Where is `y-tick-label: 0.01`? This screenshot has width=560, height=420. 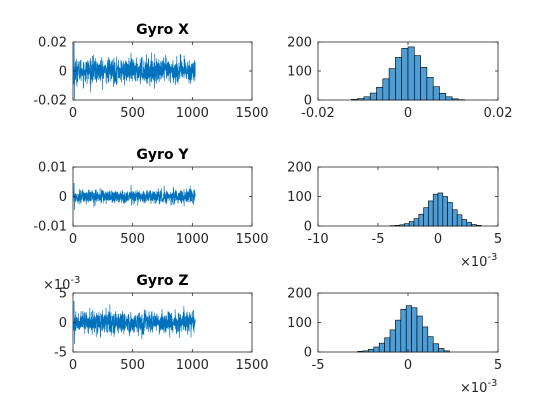
y-tick-label: 0.01 is located at coordinates (52, 168).